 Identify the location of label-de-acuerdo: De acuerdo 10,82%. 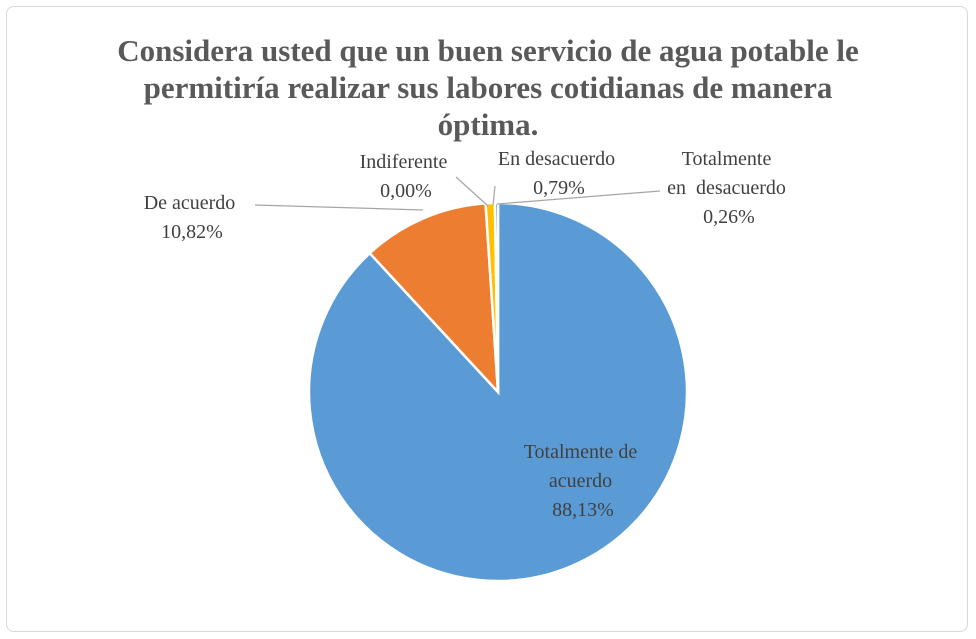
(192, 217).